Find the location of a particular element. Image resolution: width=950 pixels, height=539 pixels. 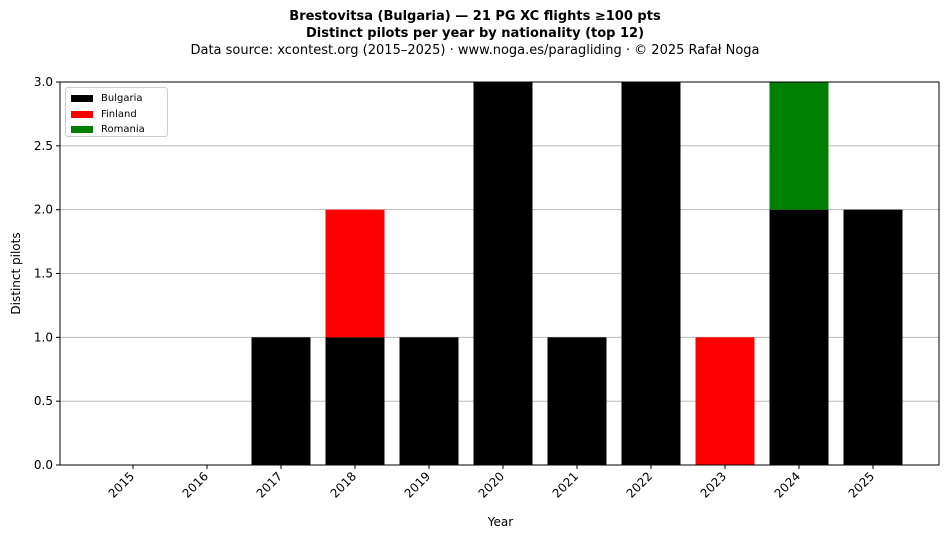

x-tick-label: 2016 is located at coordinates (195, 484).